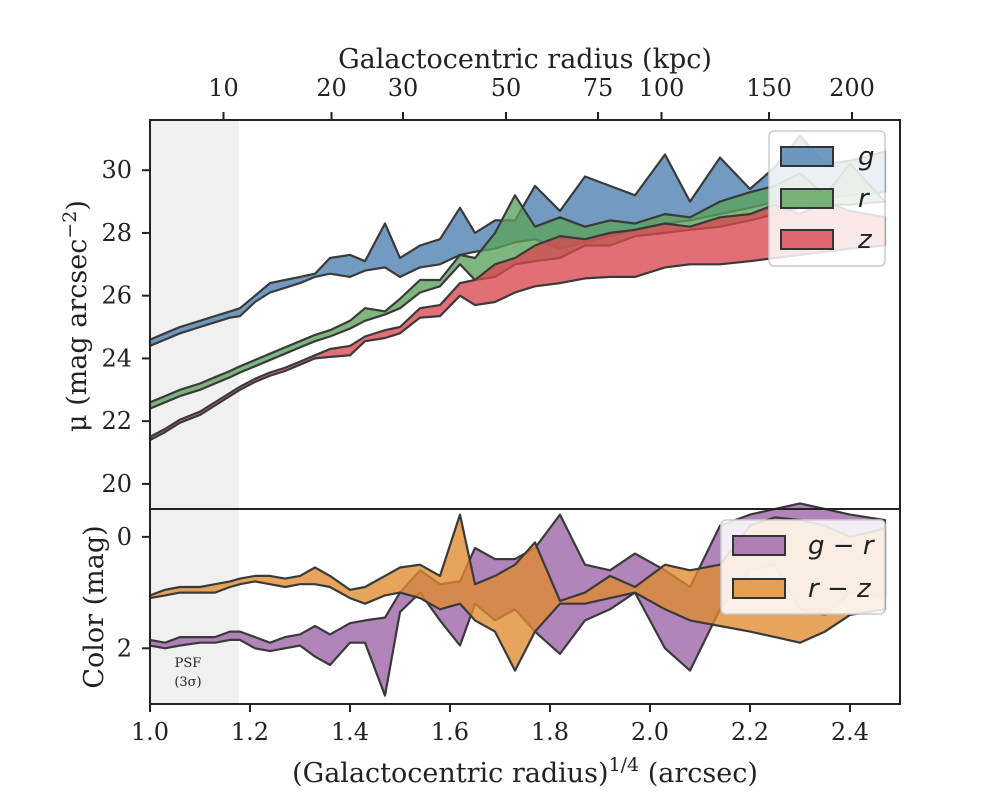 The height and width of the screenshot is (800, 1000). What do you see at coordinates (500, 725) in the screenshot?
I see `bottom-x-ticks: 1.0 1.2 1.4 1.6 1.8 2.0 2.2 2.4` at bounding box center [500, 725].